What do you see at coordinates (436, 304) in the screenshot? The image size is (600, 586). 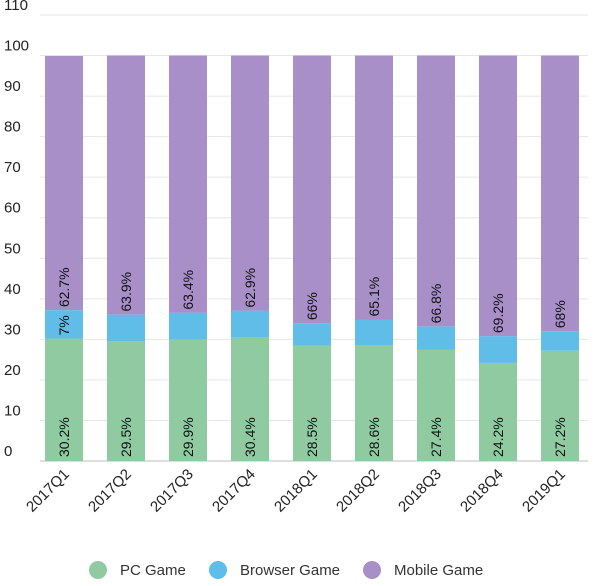 I see `data-label: 66.8%` at bounding box center [436, 304].